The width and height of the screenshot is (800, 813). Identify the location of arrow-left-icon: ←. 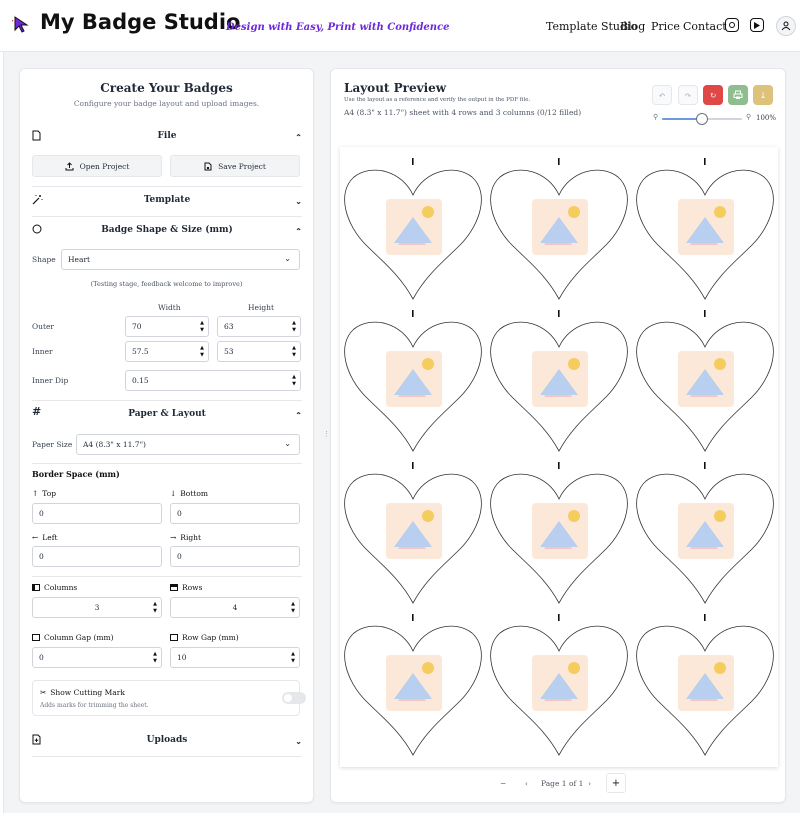
(35, 537).